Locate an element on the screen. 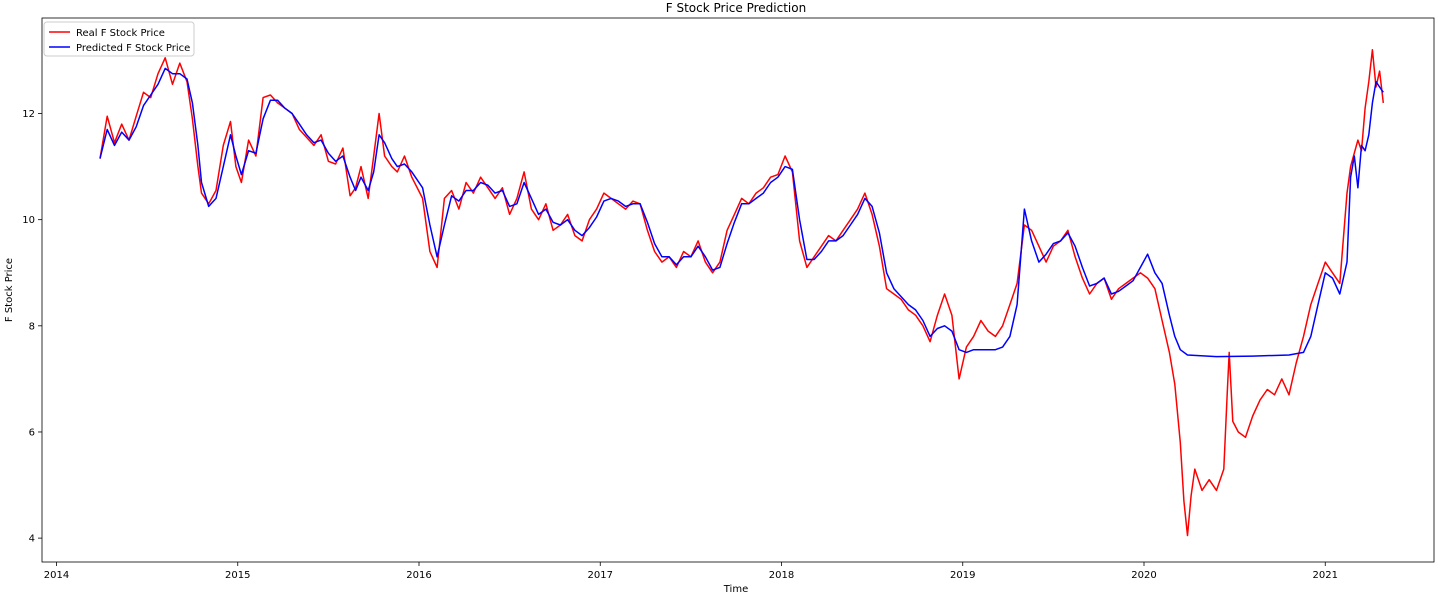 This screenshot has width=1441, height=601. y-tick-label: 6 is located at coordinates (32, 432).